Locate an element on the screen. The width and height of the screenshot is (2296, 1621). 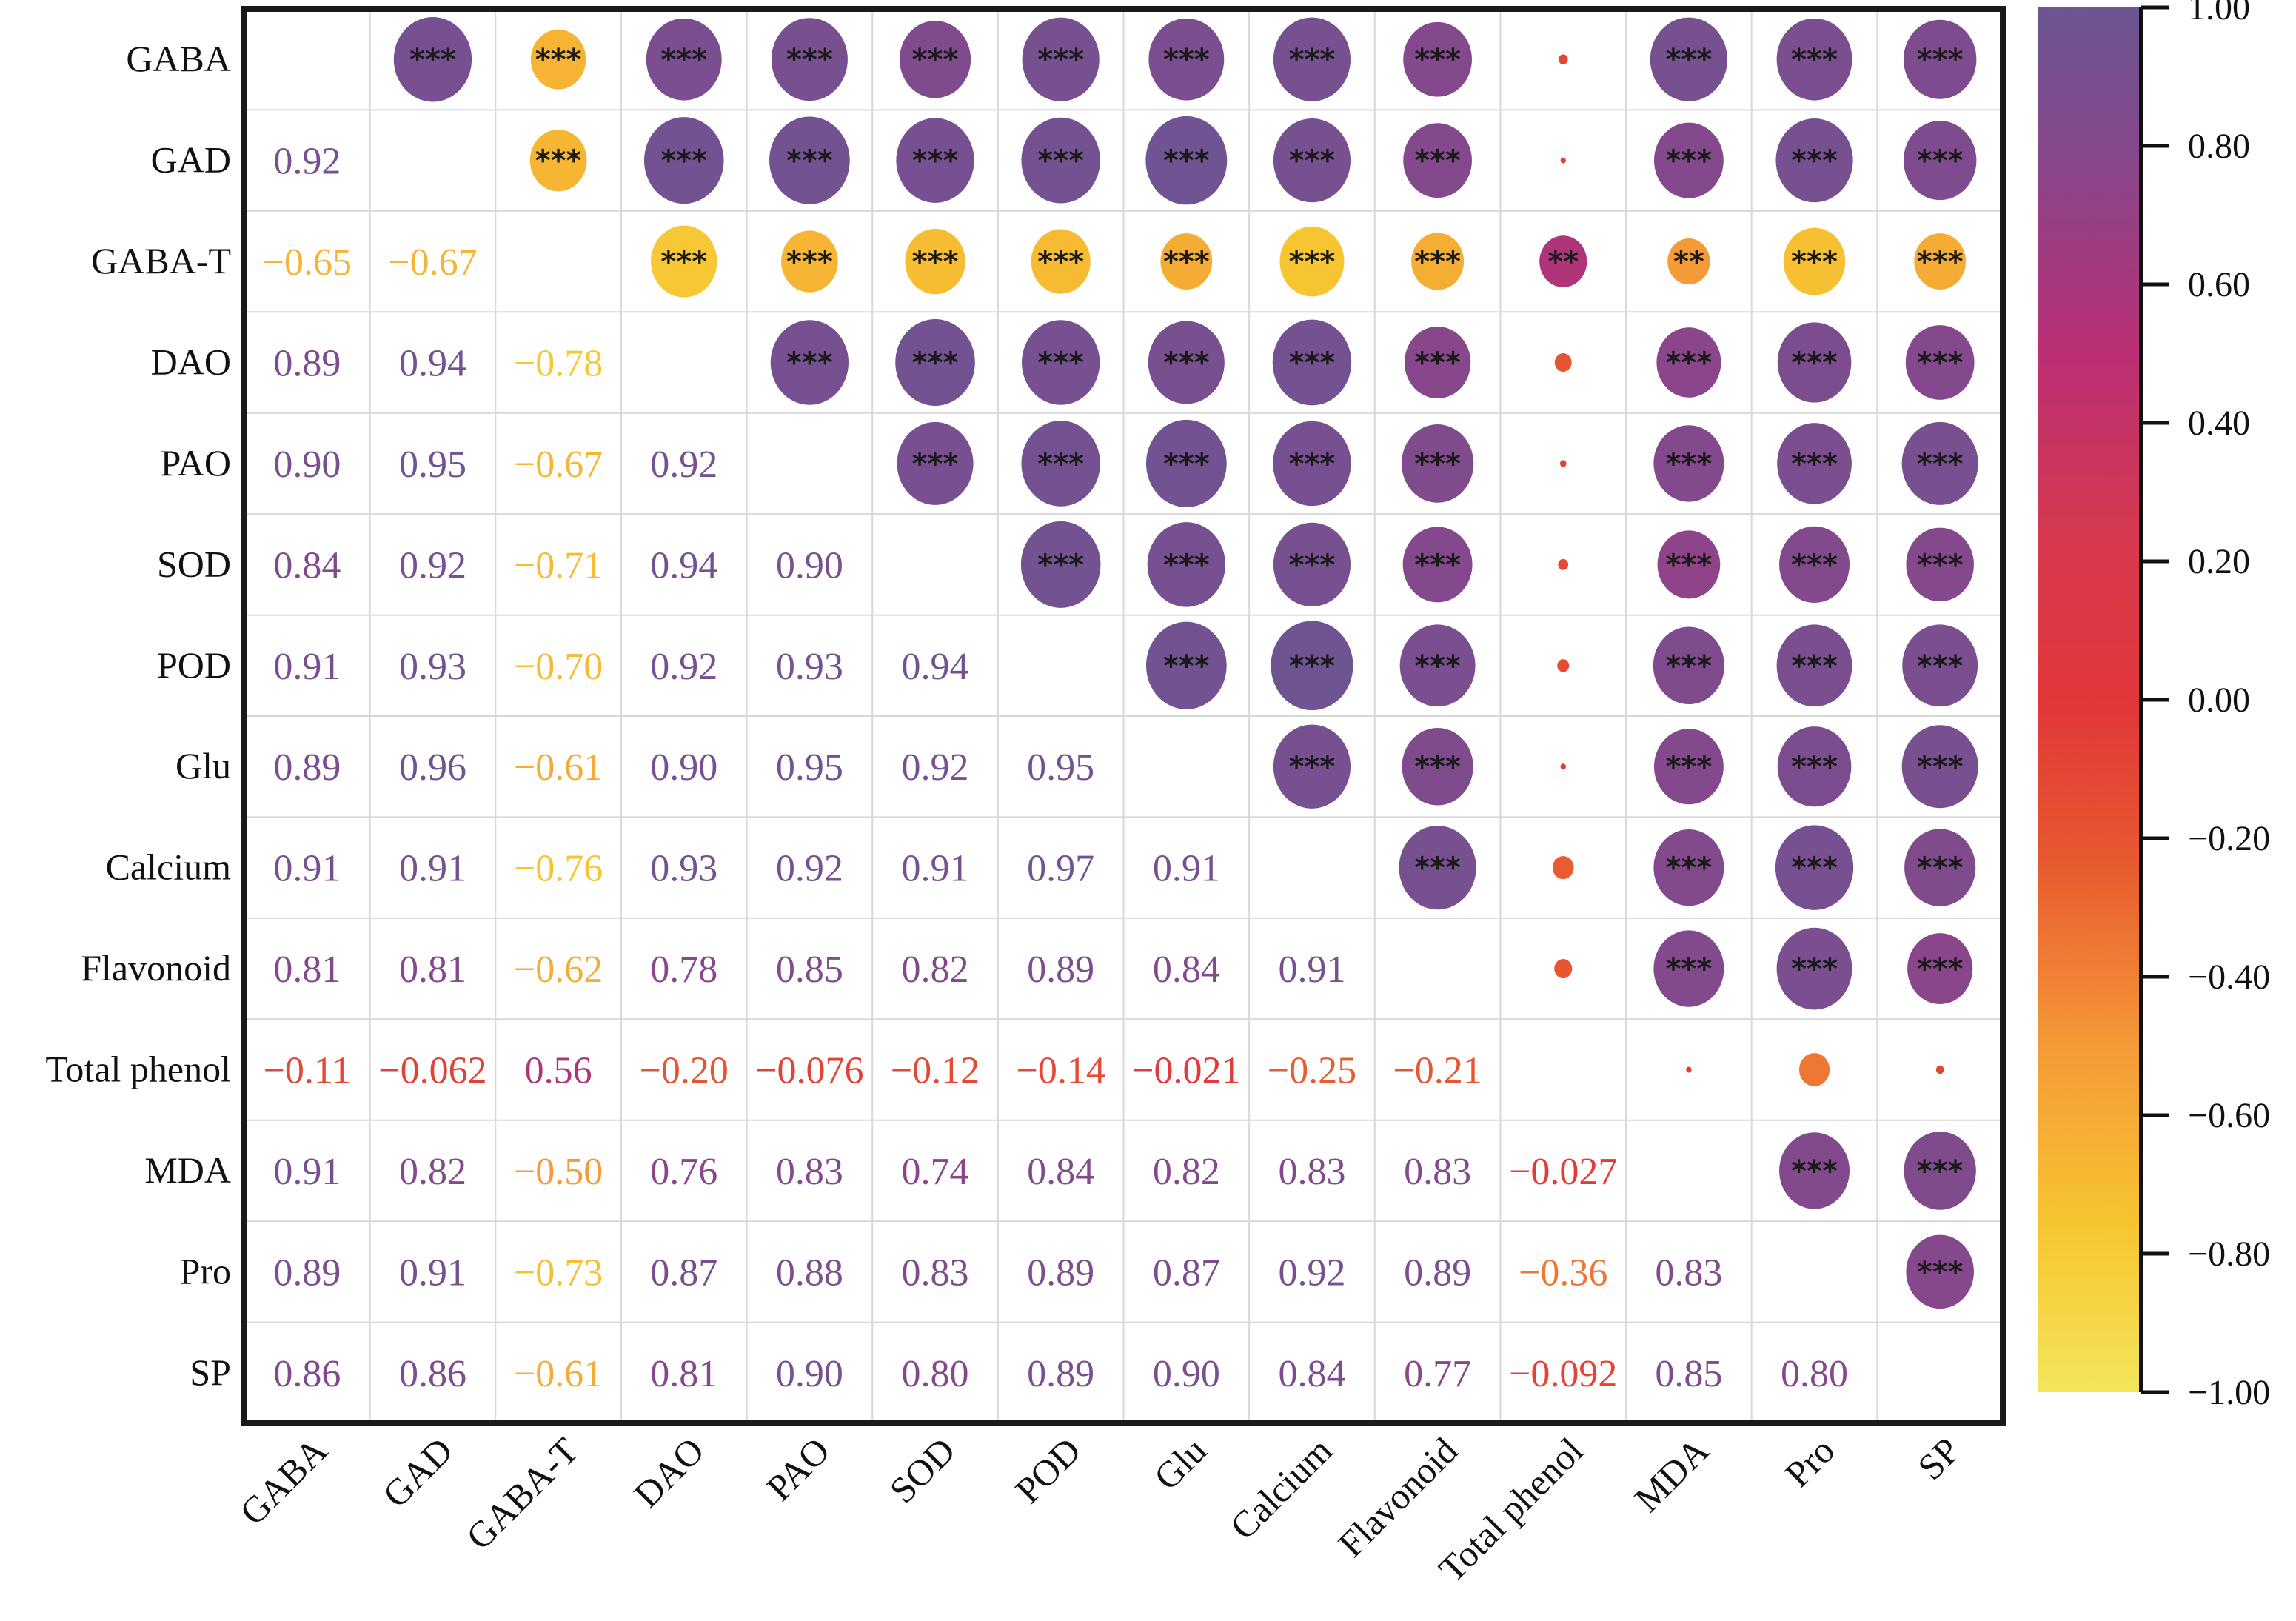
column-label: DAO is located at coordinates (669, 1472).